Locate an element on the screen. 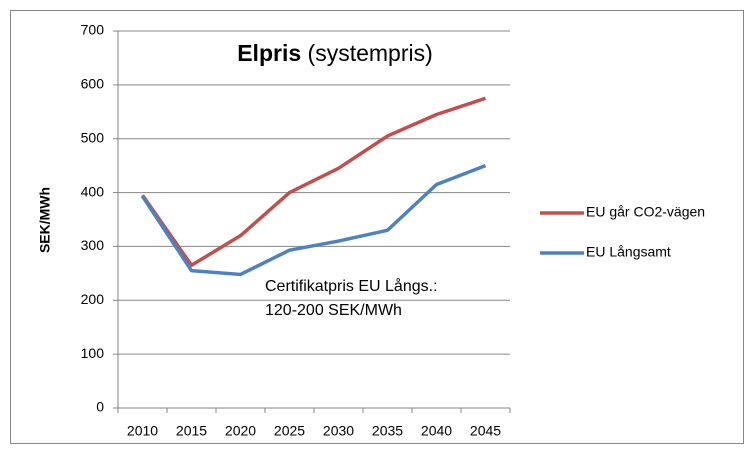 The height and width of the screenshot is (455, 755). y-tick-label: 400 is located at coordinates (93, 191).